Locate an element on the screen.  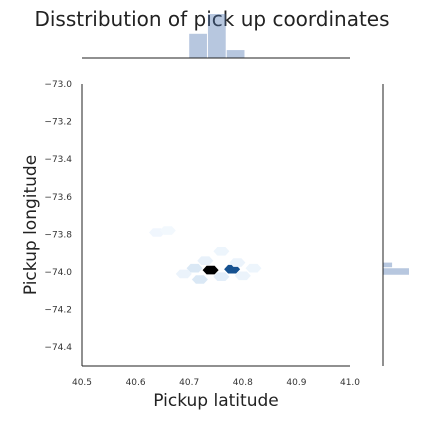
x-tick-label: 40.6 is located at coordinates (136, 383).